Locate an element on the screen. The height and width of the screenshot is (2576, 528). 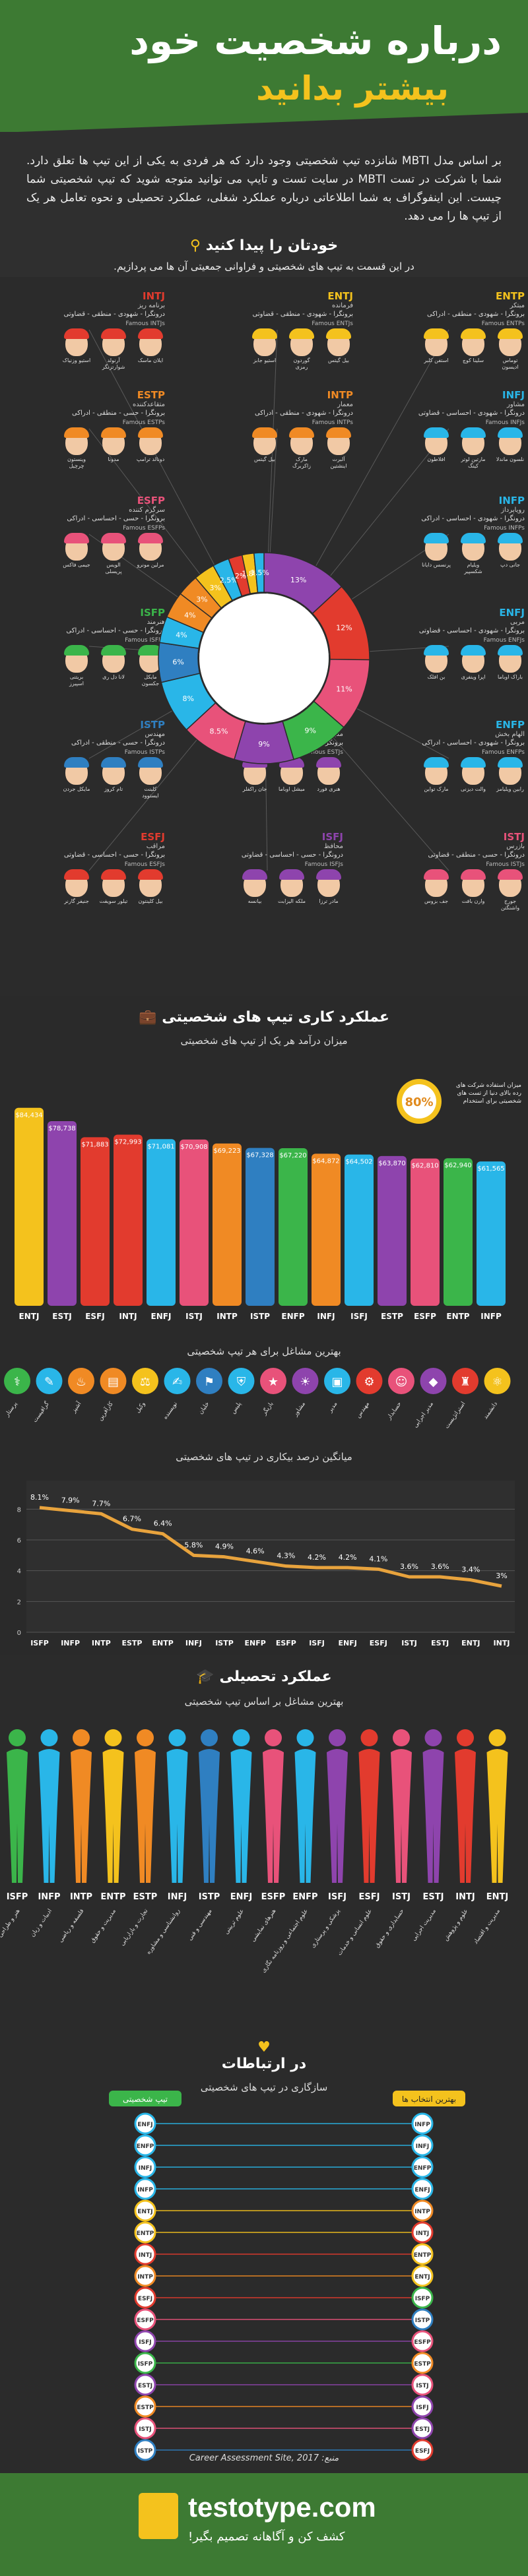
x-tick-label: ENFP is located at coordinates (256, 1643).